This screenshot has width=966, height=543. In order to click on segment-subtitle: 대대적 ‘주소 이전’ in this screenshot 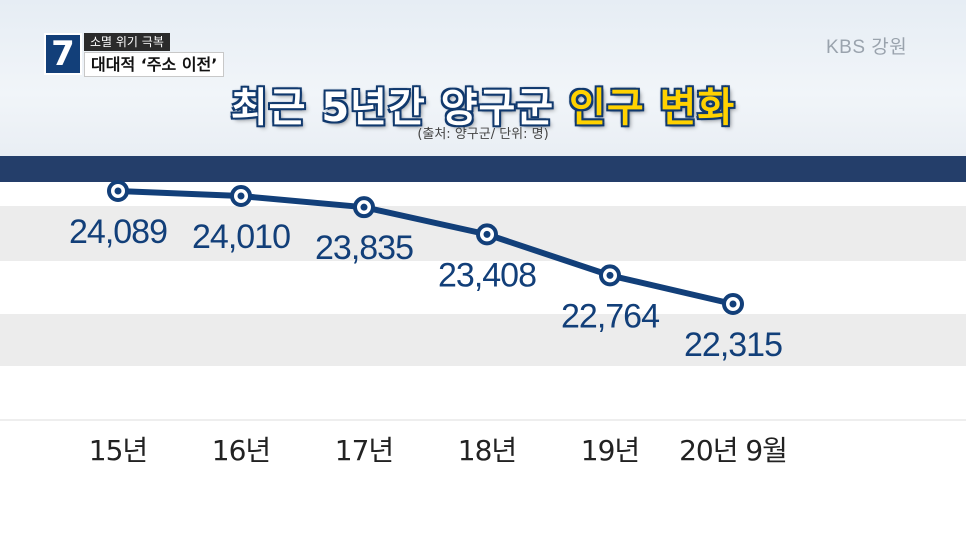, I will do `click(154, 64)`.